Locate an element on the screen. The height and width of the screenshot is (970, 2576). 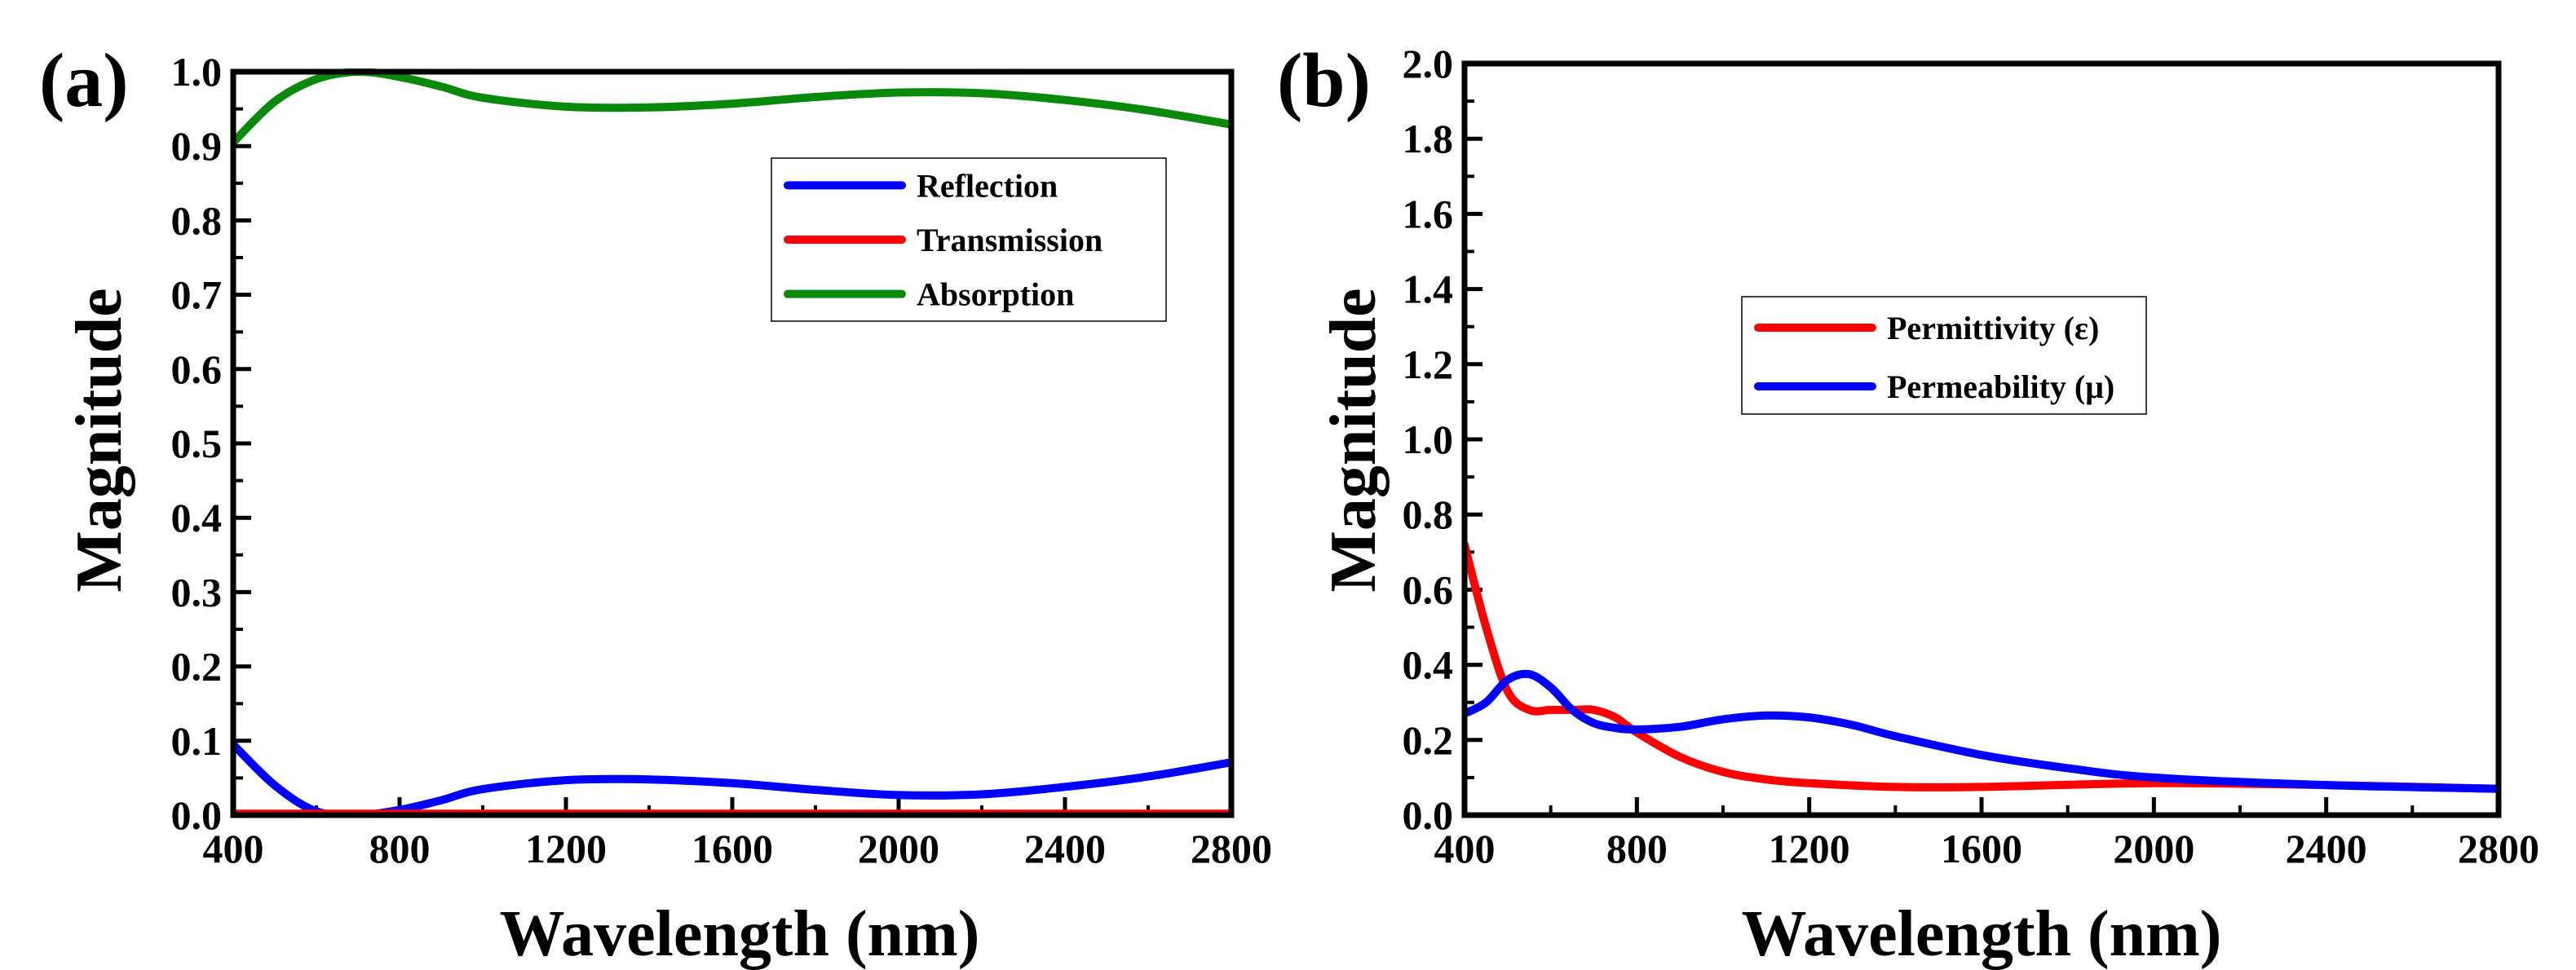
y-tick-label: 0.9 is located at coordinates (197, 146).